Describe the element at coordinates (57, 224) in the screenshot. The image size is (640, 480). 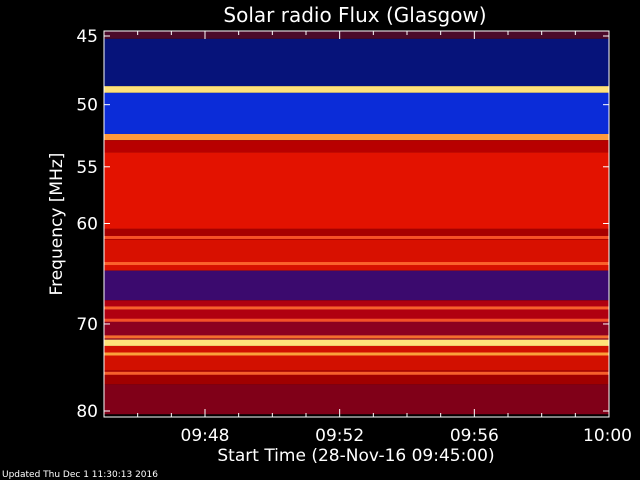
I see `y-axis-label: Frequency [MHz]` at that location.